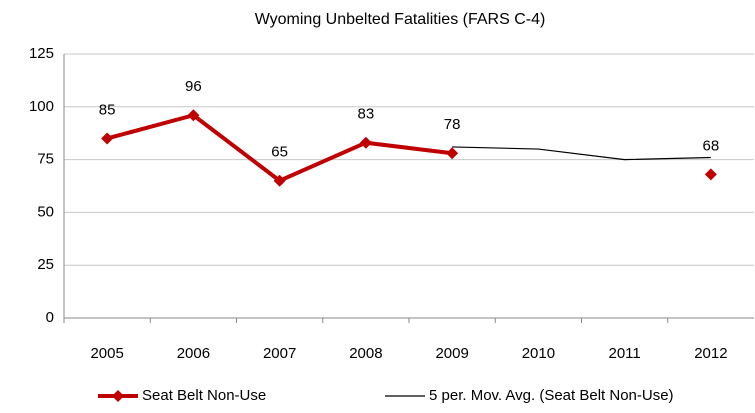  Describe the element at coordinates (365, 353) in the screenshot. I see `x-tick-label: 2008` at that location.